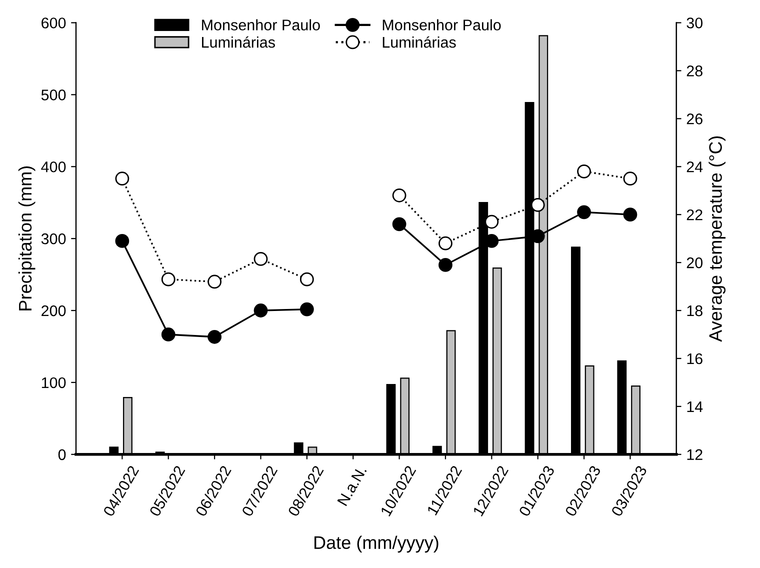  I want to click on y-tick-label: 500, so click(53, 95).